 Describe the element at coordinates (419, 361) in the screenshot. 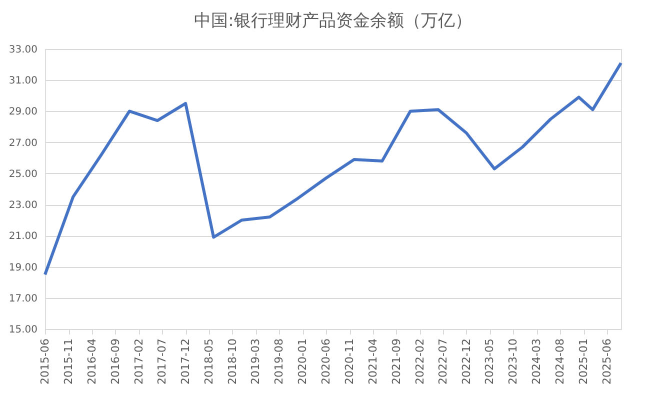

I see `x-tick-label: 2022-02` at that location.